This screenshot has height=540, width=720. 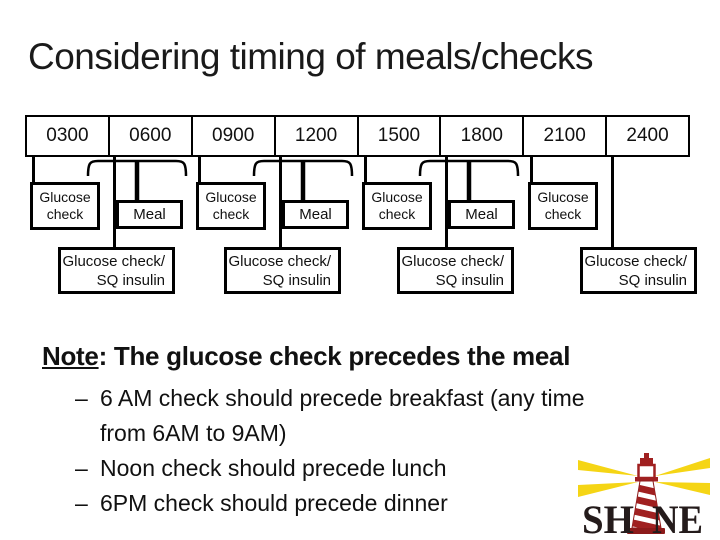 I want to click on note-text: : The glucose check precedes the meal, so click(x=334, y=356).